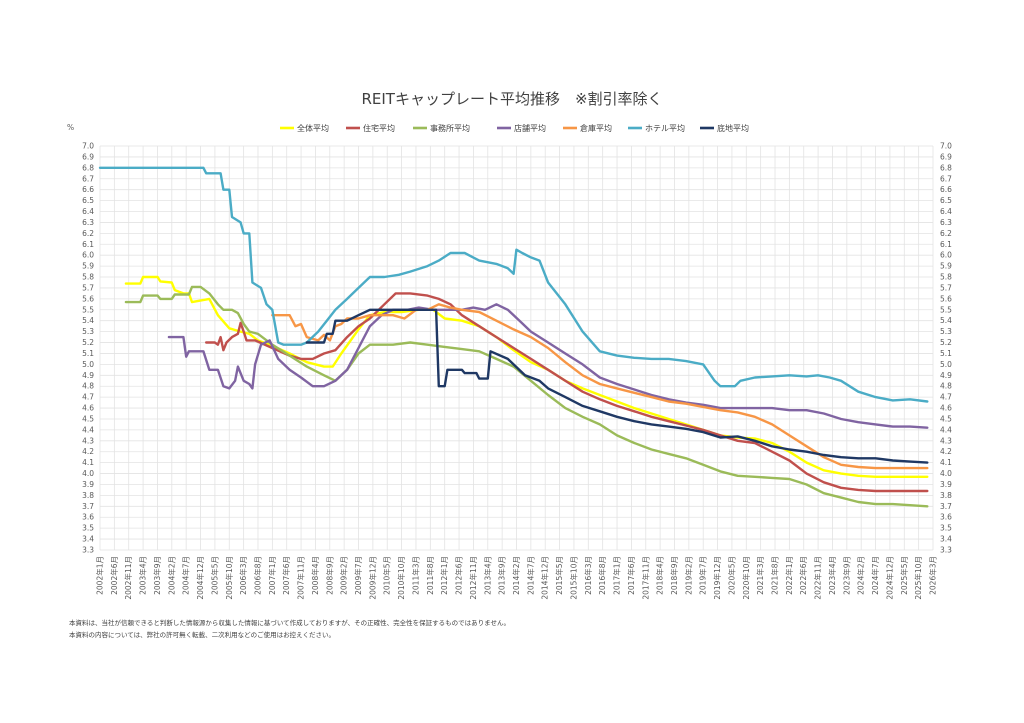 The width and height of the screenshot is (1024, 723). I want to click on y-tick-label-left: 4.7, so click(88, 397).